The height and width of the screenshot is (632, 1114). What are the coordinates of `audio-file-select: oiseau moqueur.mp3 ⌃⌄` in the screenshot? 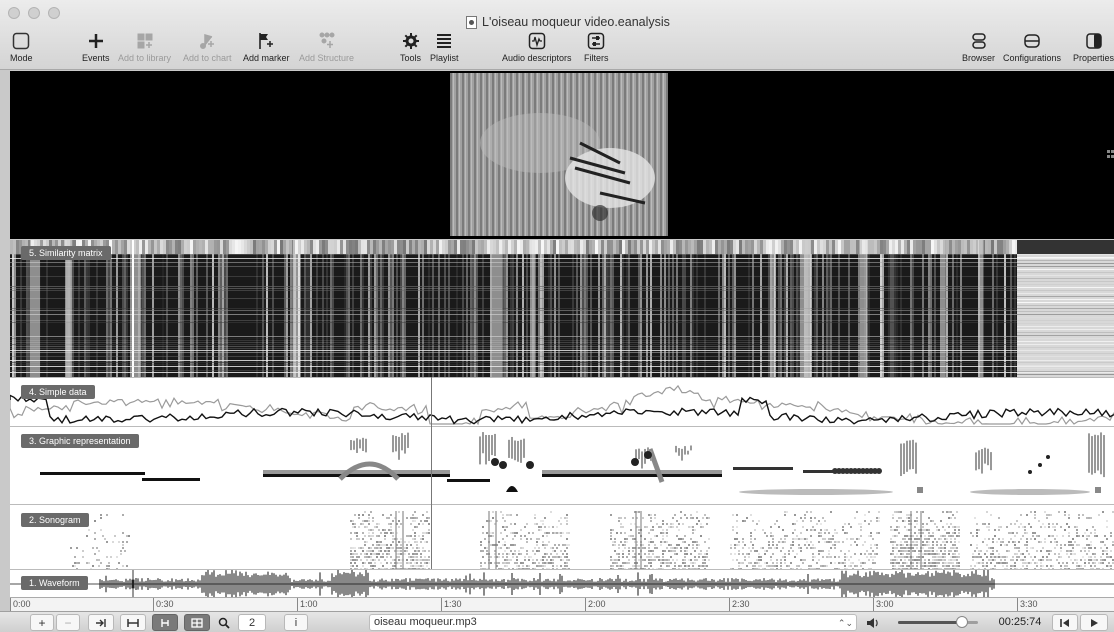 It's located at (613, 622).